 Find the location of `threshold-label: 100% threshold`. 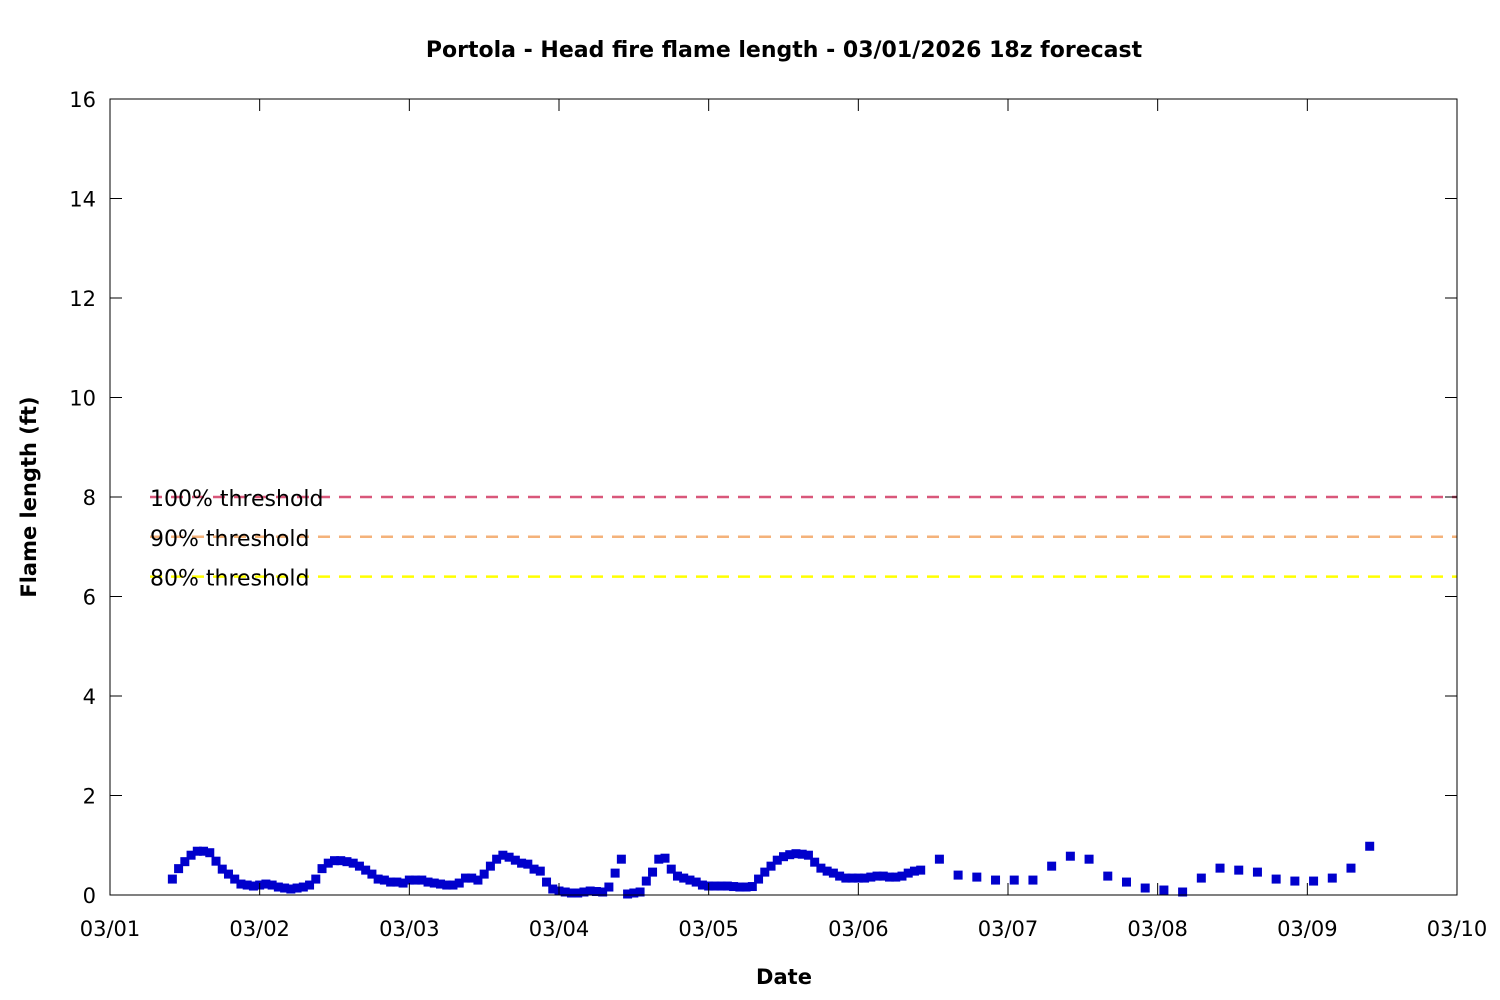

threshold-label: 100% threshold is located at coordinates (237, 499).